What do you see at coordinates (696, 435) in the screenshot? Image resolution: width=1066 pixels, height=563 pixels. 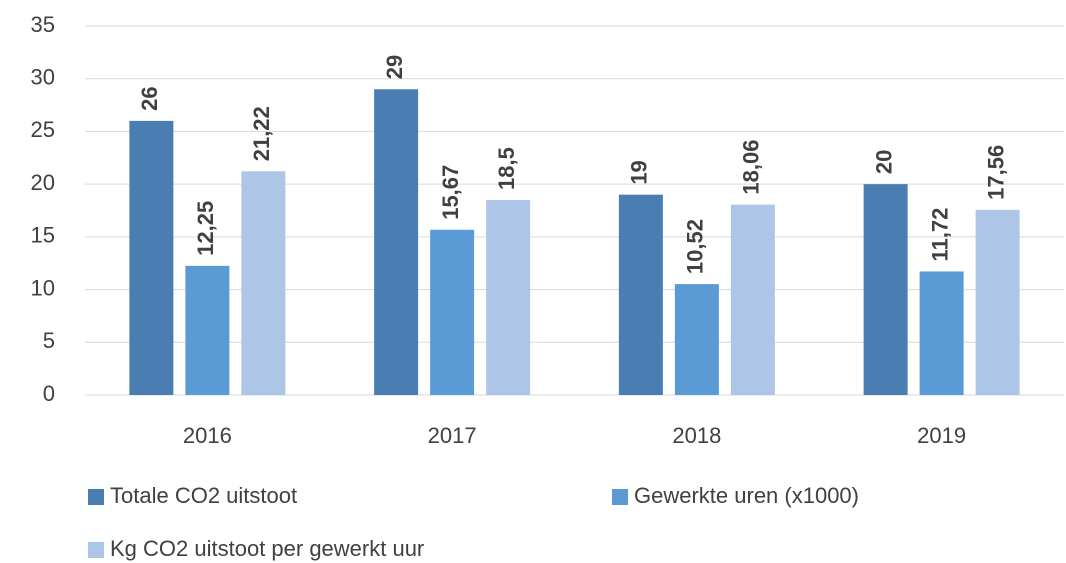 I see `x-tick-label: 2018` at bounding box center [696, 435].